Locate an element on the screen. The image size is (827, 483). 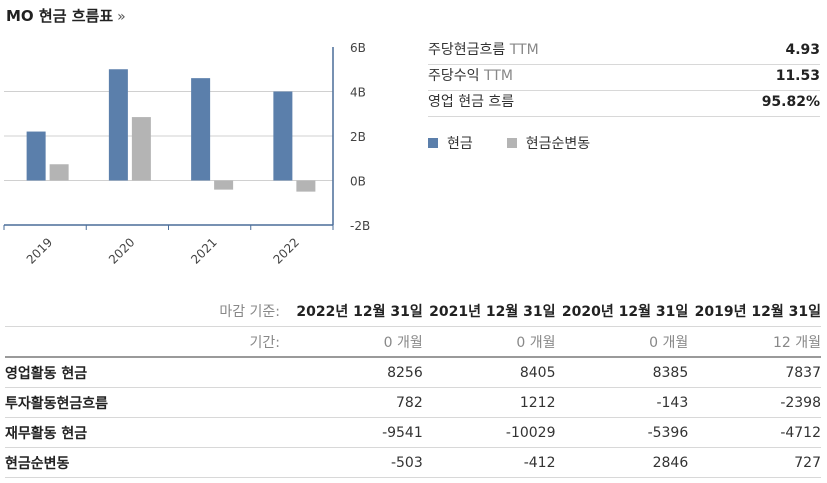
stat-label: 주당수익 is located at coordinates (454, 76).